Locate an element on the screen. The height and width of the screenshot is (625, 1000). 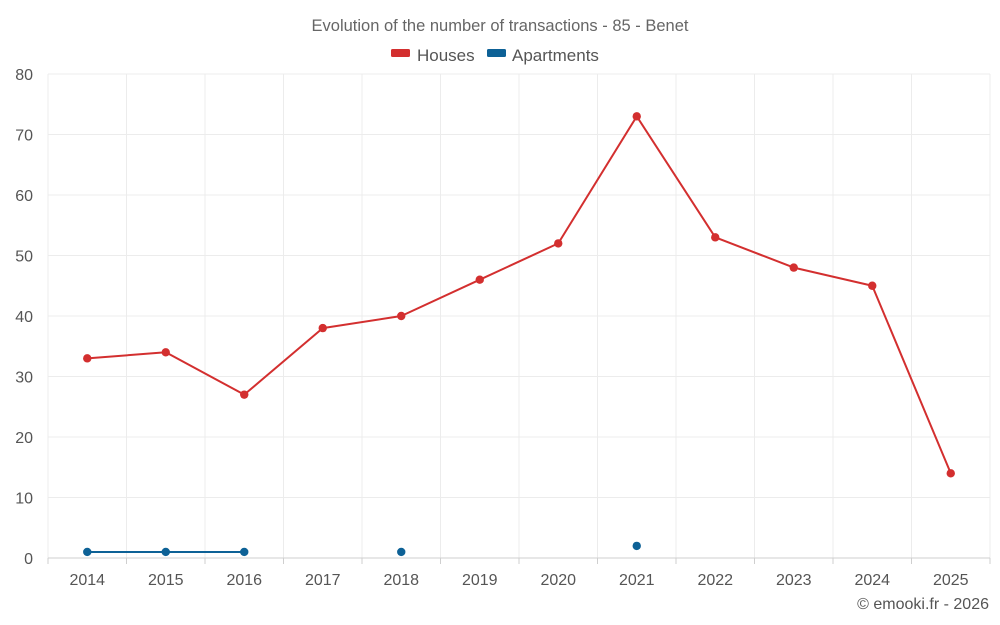
y-tick-label: 80 is located at coordinates (24, 75).